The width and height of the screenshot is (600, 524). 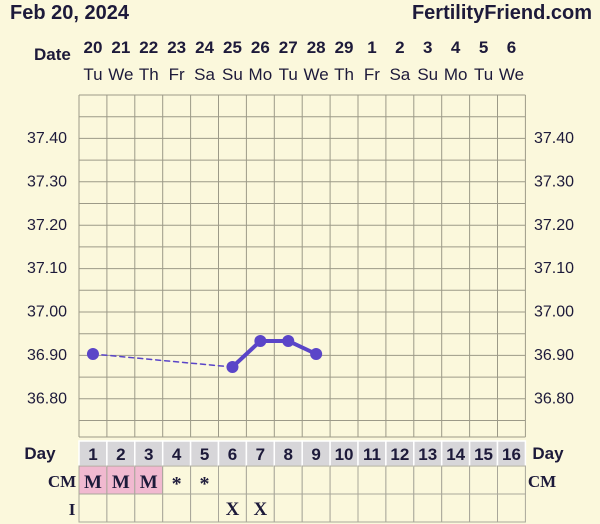 What do you see at coordinates (456, 47) in the screenshot?
I see `date-label: 4` at bounding box center [456, 47].